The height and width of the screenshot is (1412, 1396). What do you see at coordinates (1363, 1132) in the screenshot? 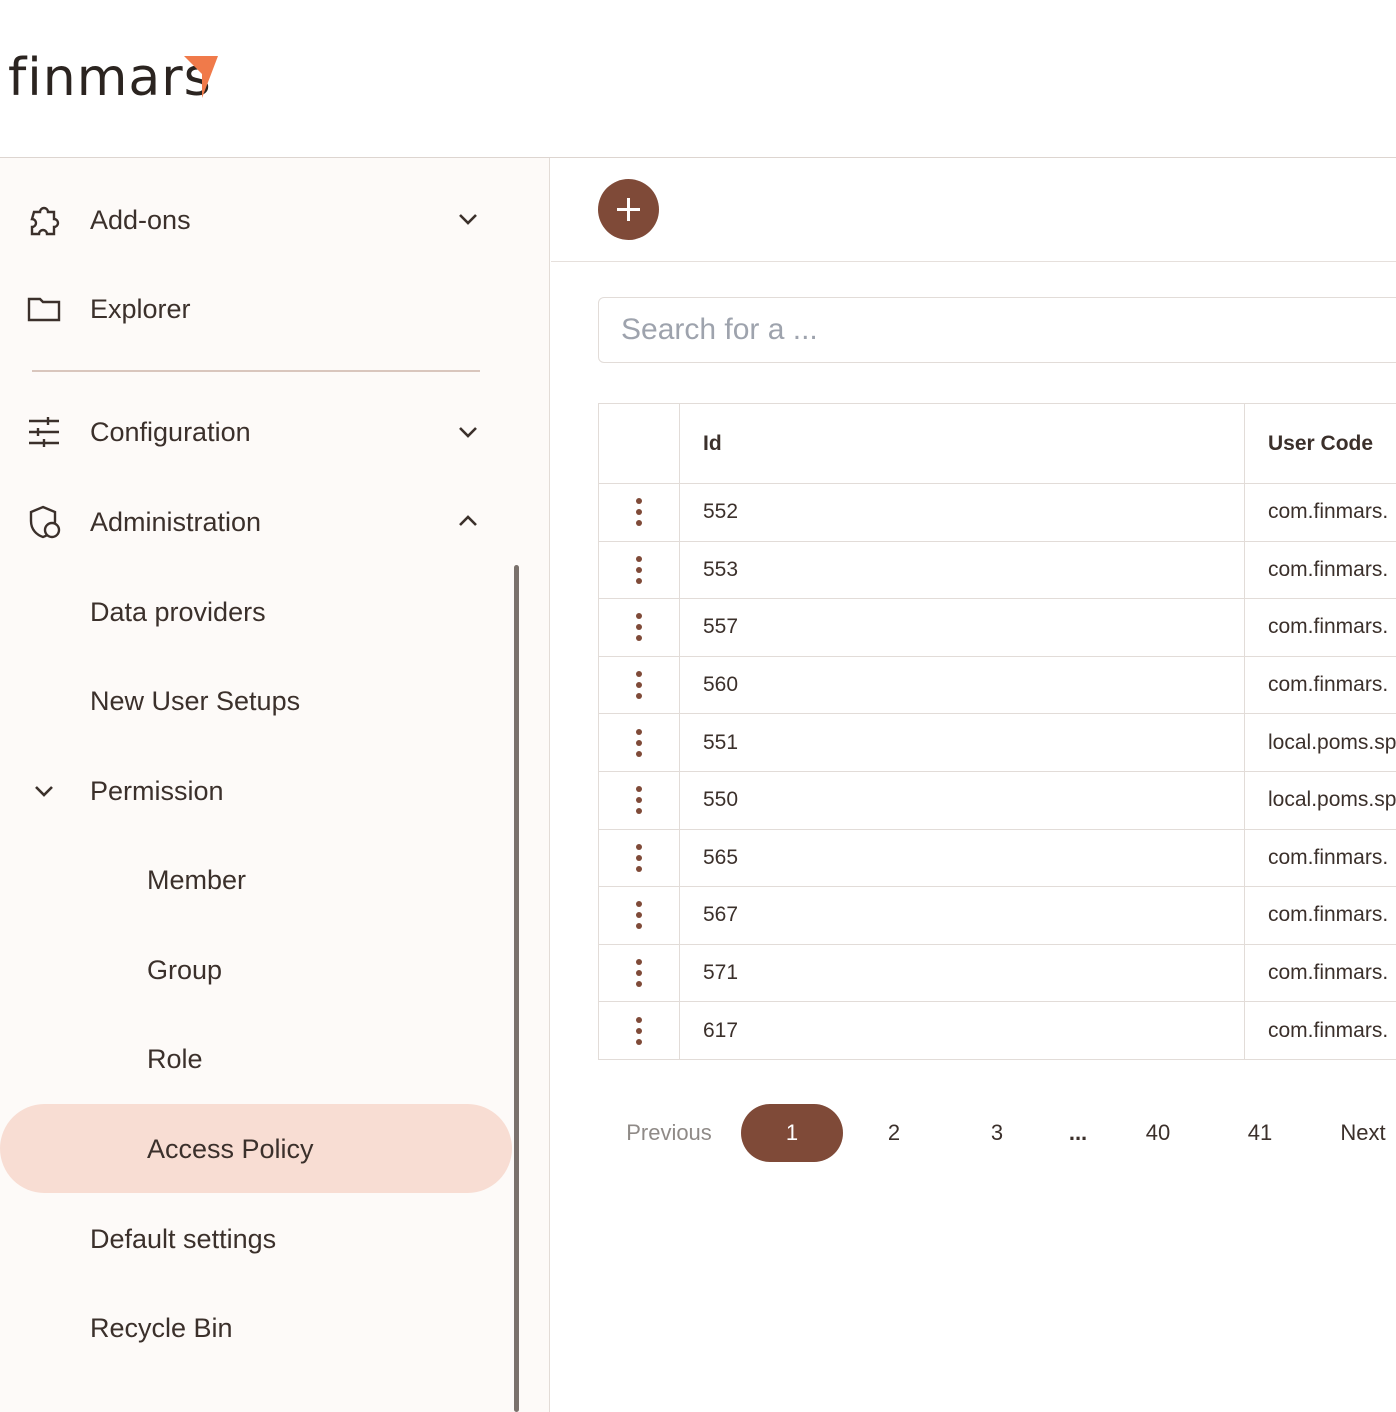
I see `next-button: Next` at bounding box center [1363, 1132].